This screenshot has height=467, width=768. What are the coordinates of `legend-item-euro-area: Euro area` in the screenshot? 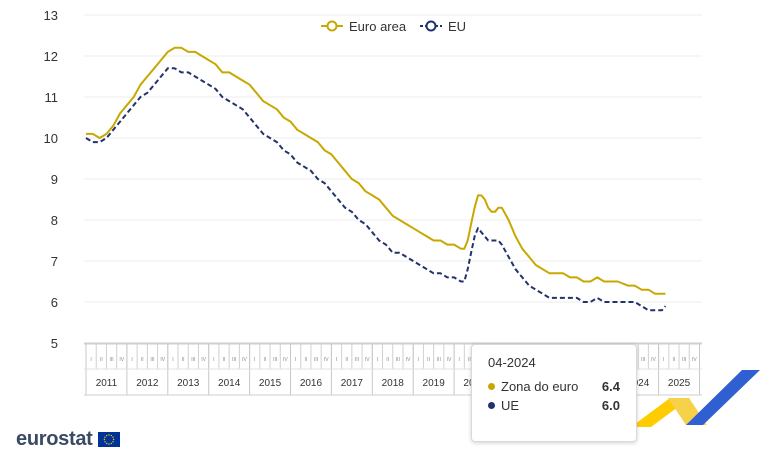 It's located at (364, 26).